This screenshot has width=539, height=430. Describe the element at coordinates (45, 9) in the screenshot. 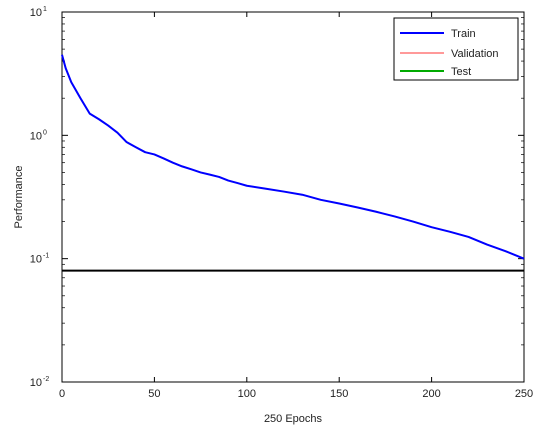

I see `y-tick-exponent: 1` at that location.